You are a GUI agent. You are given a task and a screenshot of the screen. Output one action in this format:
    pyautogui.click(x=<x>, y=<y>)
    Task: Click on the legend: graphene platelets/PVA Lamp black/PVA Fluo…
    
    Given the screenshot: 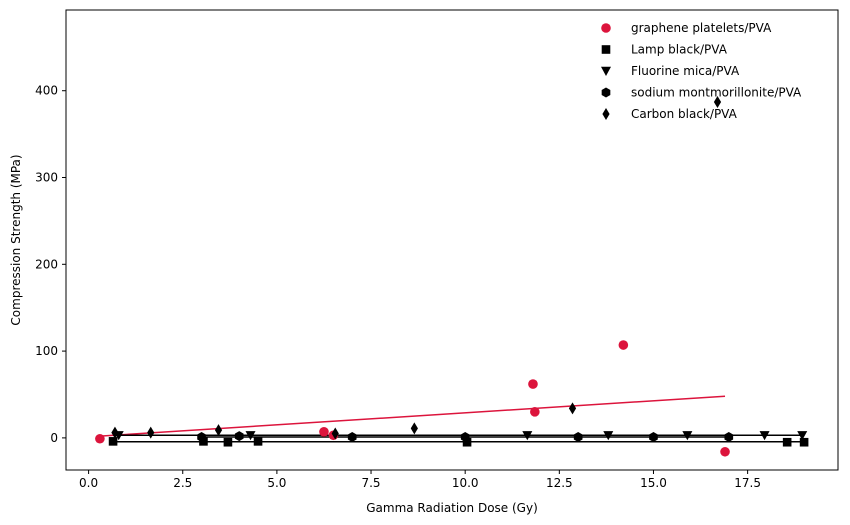 What is the action you would take?
    pyautogui.click(x=701, y=71)
    